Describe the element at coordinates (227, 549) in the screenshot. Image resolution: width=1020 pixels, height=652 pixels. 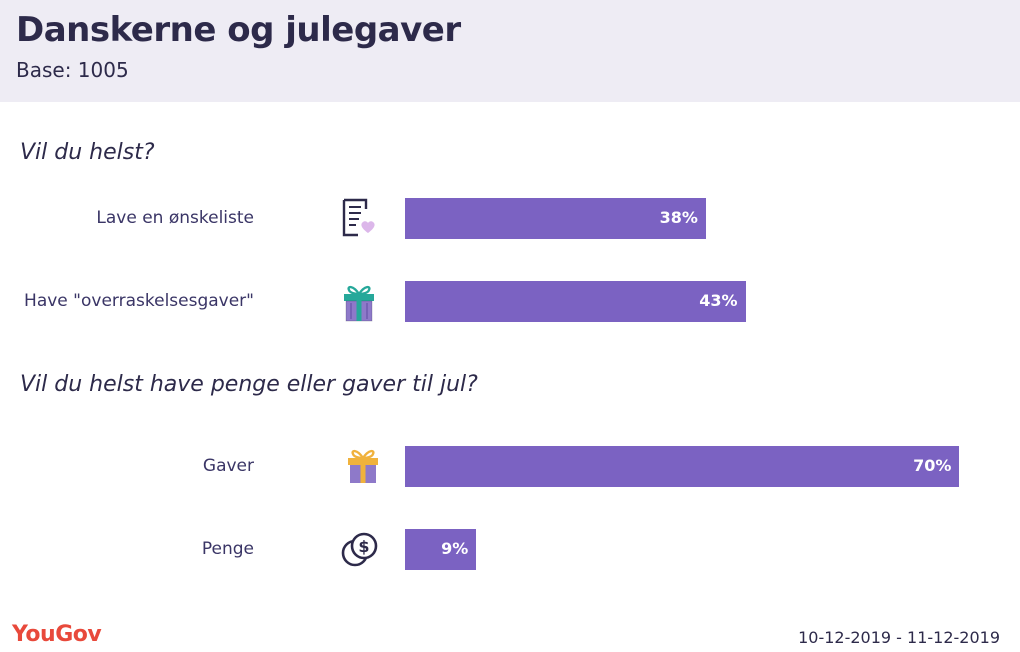
I see `category-label: Penge` at that location.